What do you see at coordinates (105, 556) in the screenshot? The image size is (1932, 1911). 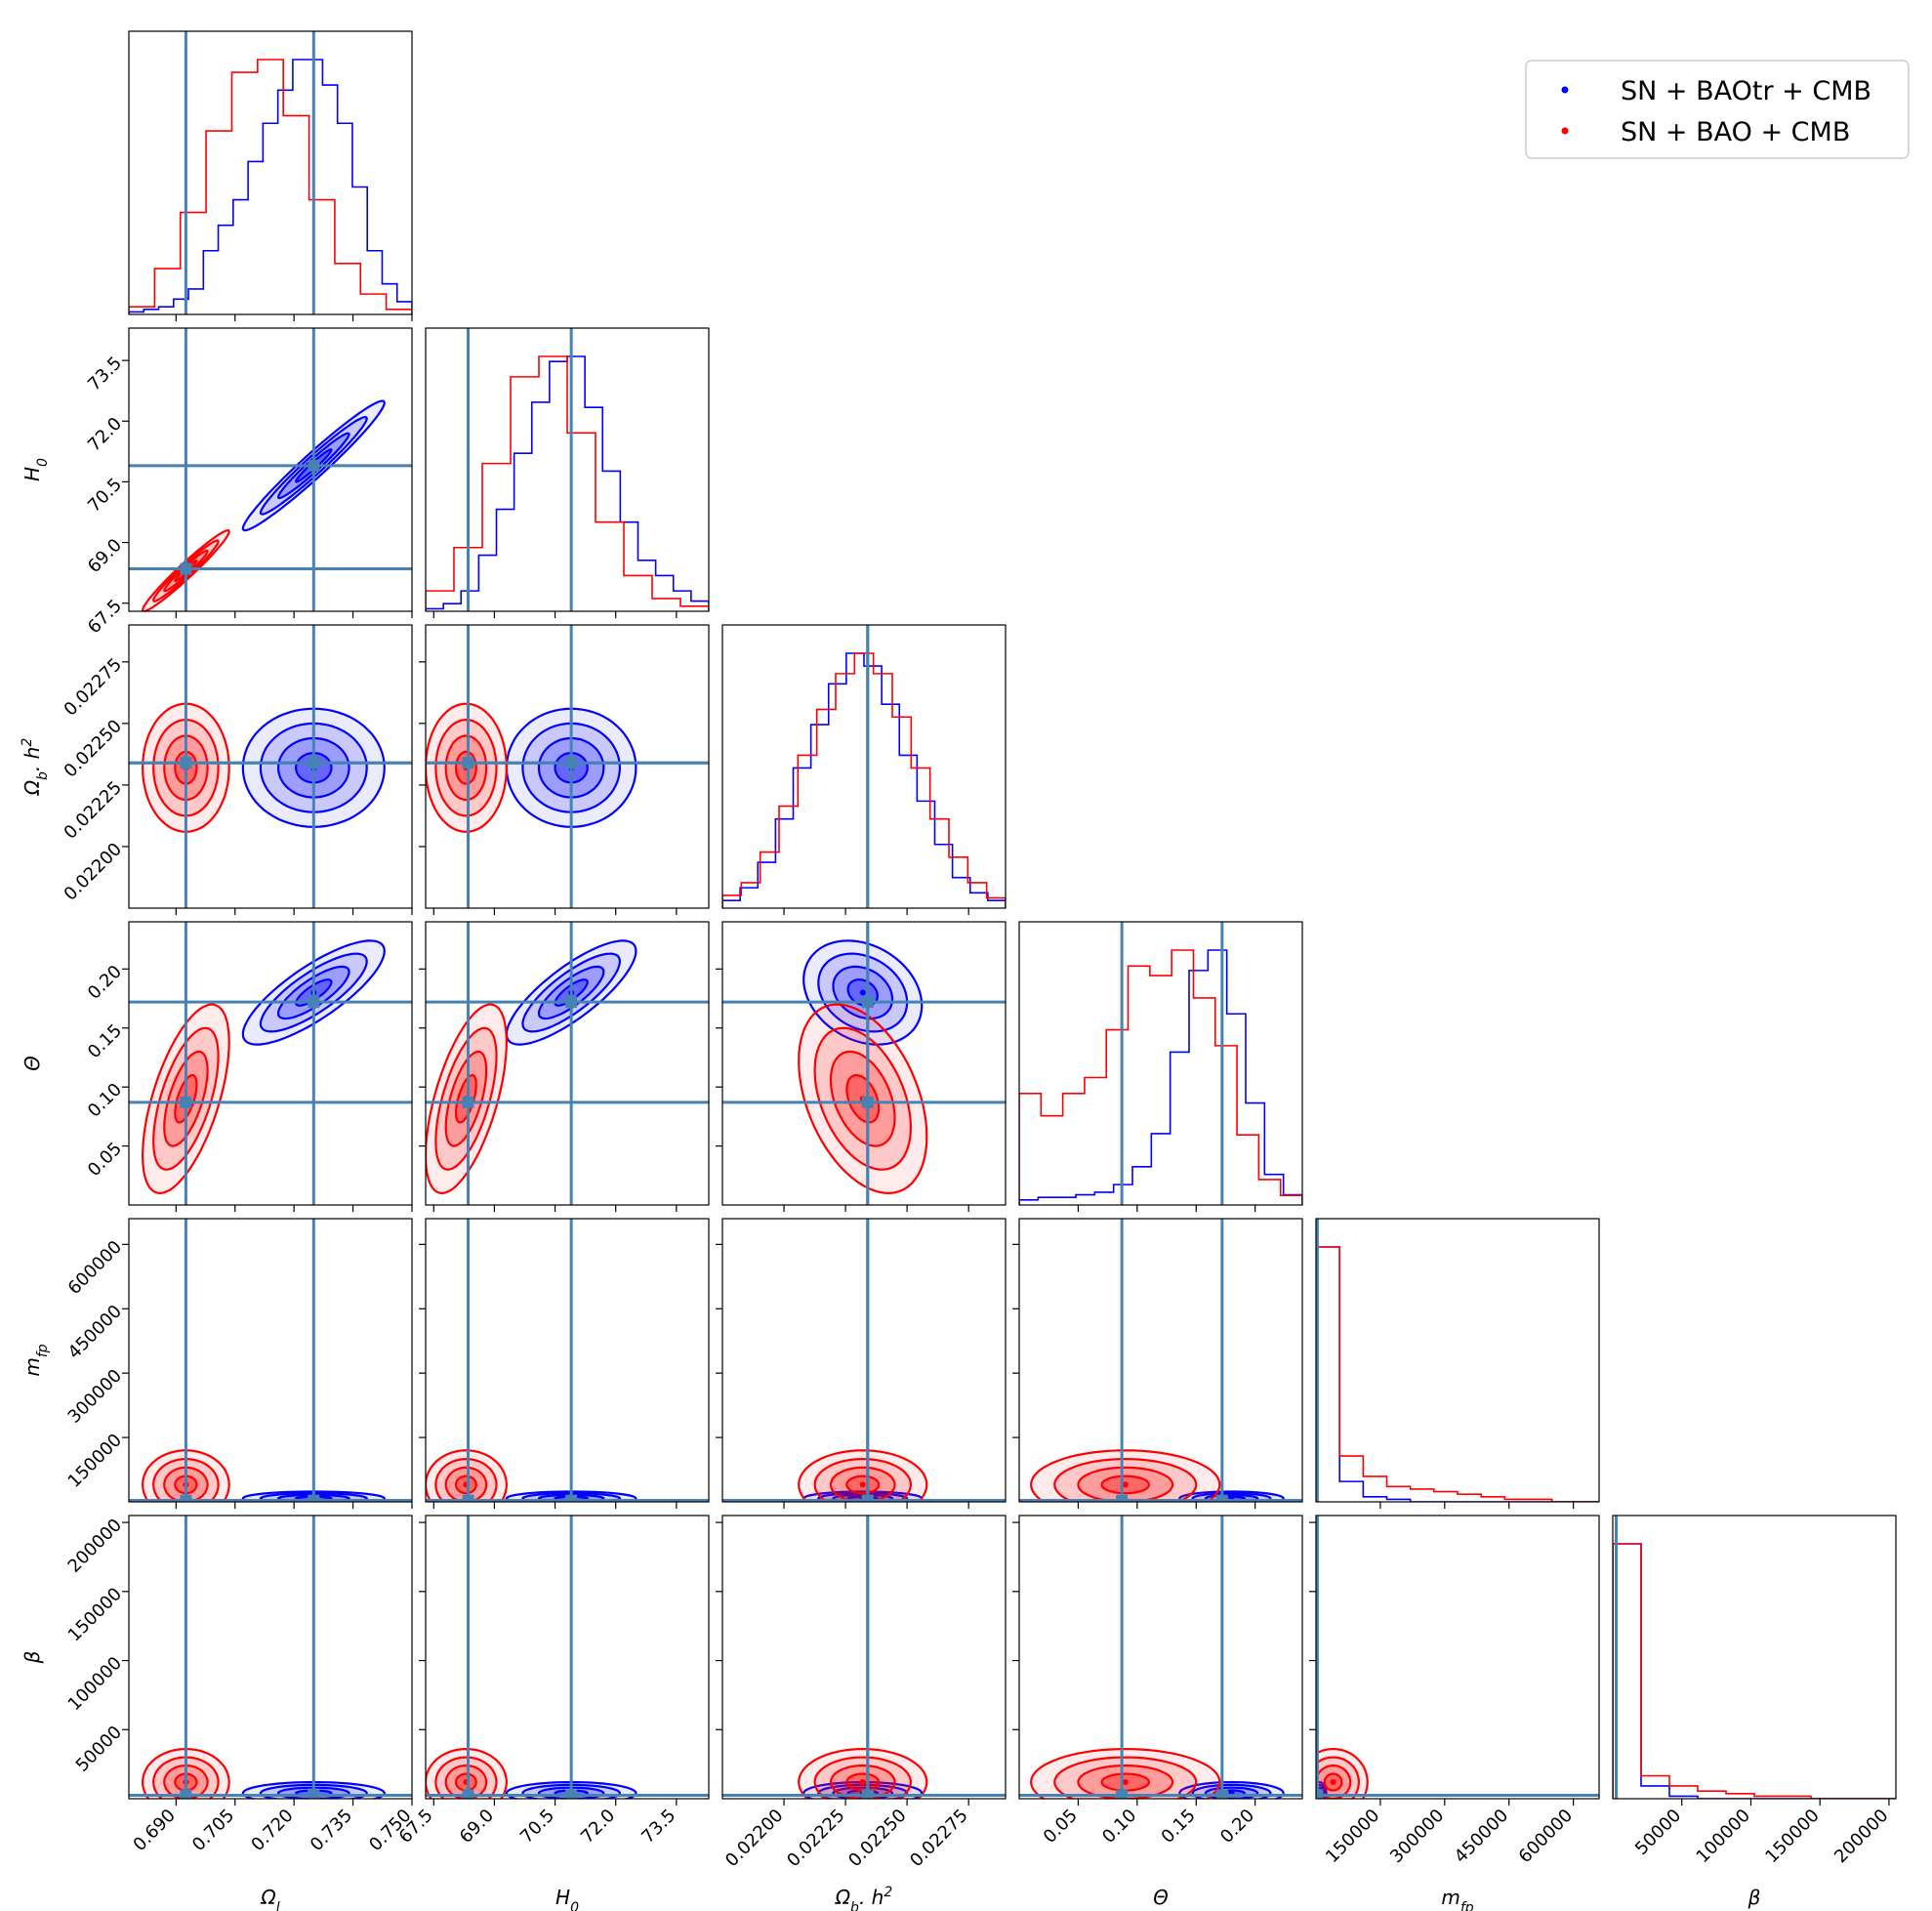 I see `y-tick-label-h0: 69.0` at bounding box center [105, 556].